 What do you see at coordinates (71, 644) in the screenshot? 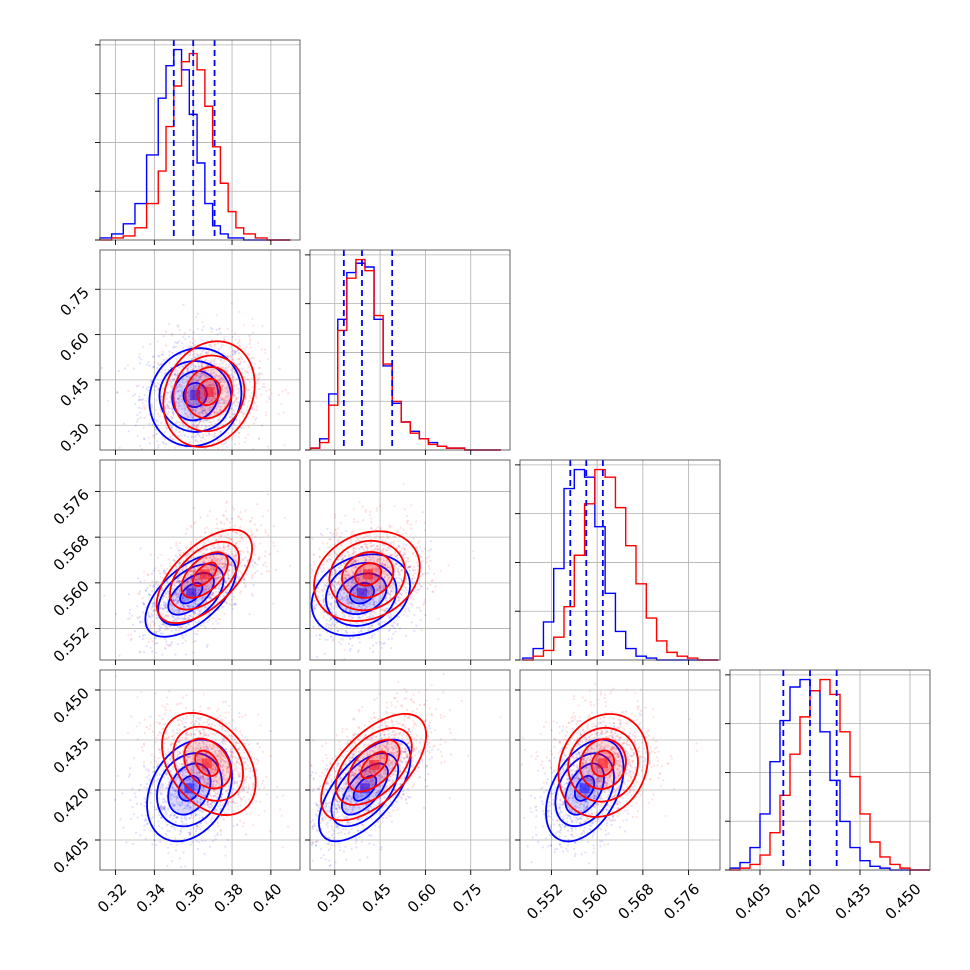
I see `y-tick-label: 0.552` at bounding box center [71, 644].